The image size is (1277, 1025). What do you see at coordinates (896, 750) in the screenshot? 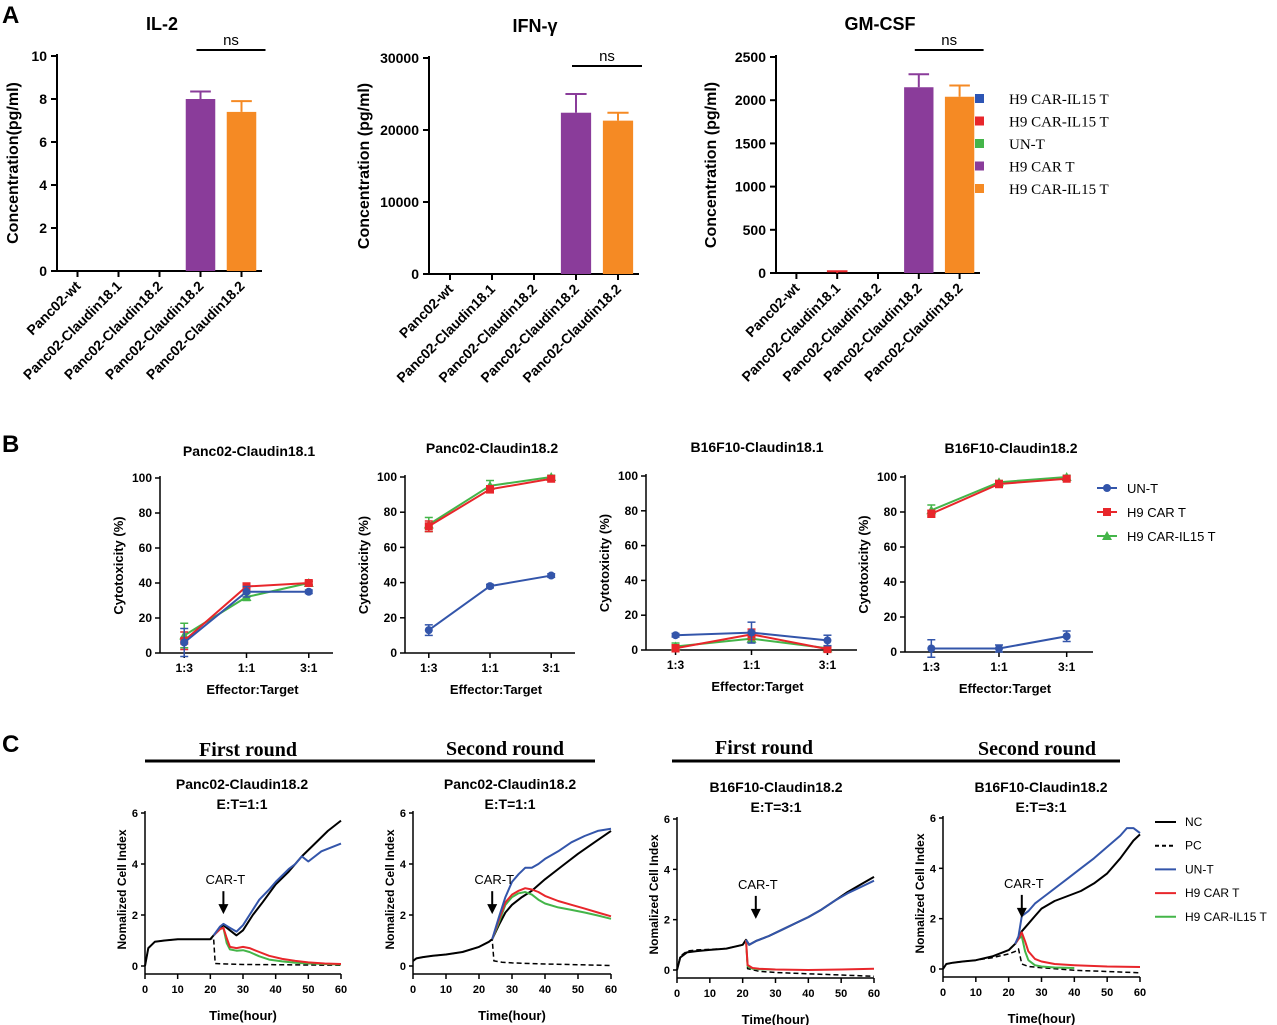
I see `round-header-right: First round Second round` at bounding box center [896, 750].